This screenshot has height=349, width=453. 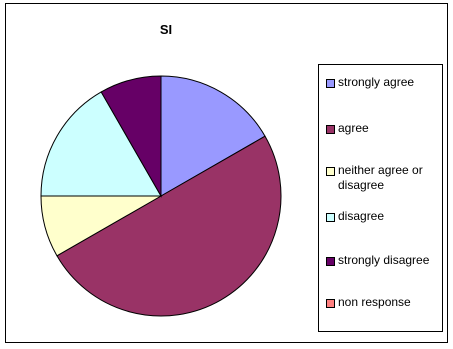 What do you see at coordinates (374, 302) in the screenshot?
I see `legend-label: non response` at bounding box center [374, 302].